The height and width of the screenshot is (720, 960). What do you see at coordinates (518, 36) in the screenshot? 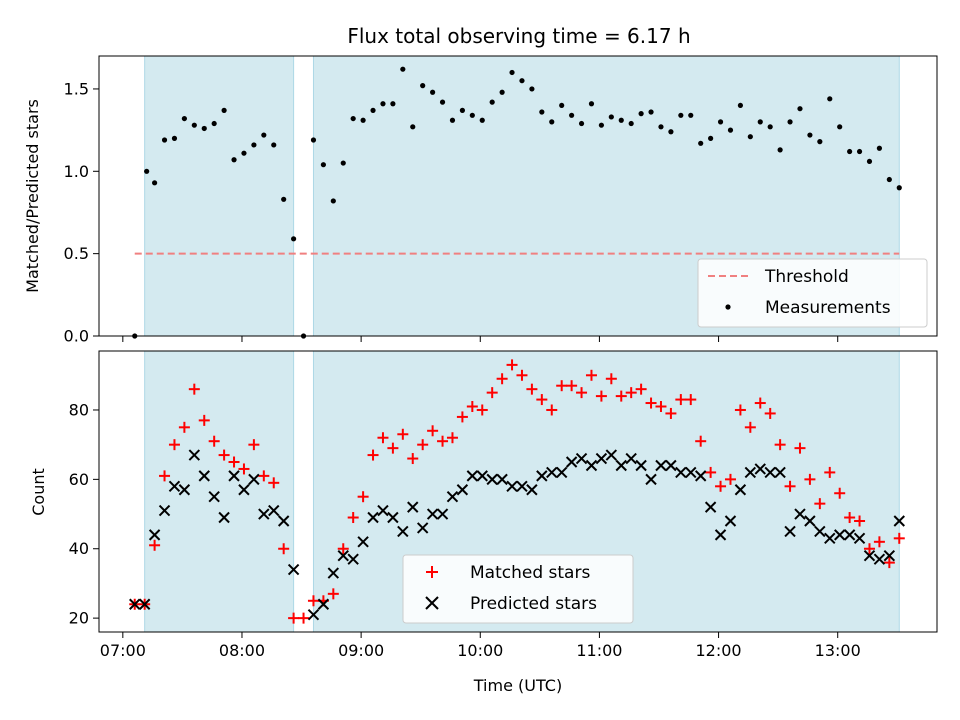
I see `figure-title: Flux total observing time = 6.17 h` at bounding box center [518, 36].